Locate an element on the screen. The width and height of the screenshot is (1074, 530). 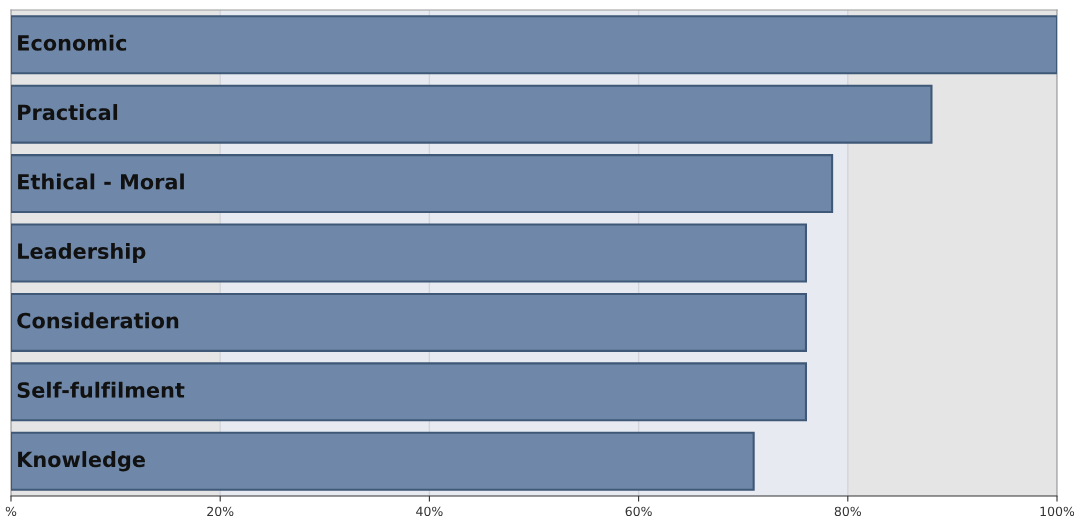
y-tick-label: Ethical - Moral is located at coordinates (101, 181).